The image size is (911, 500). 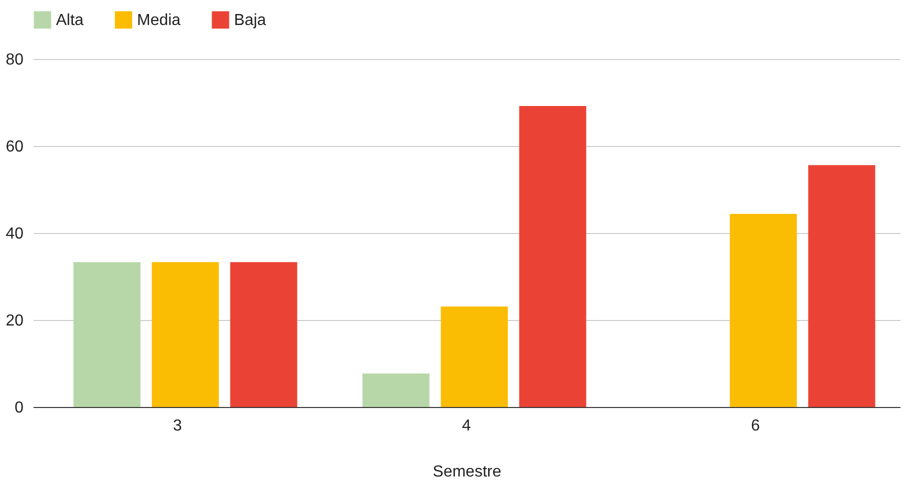 What do you see at coordinates (250, 20) in the screenshot?
I see `legend-label: Baja` at bounding box center [250, 20].